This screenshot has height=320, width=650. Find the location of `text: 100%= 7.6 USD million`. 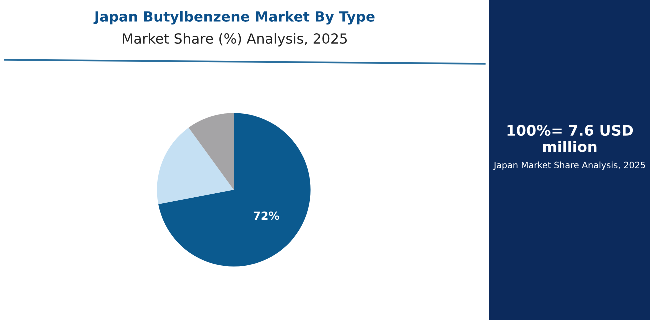

text: 100%= 7.6 USD million is located at coordinates (571, 138).